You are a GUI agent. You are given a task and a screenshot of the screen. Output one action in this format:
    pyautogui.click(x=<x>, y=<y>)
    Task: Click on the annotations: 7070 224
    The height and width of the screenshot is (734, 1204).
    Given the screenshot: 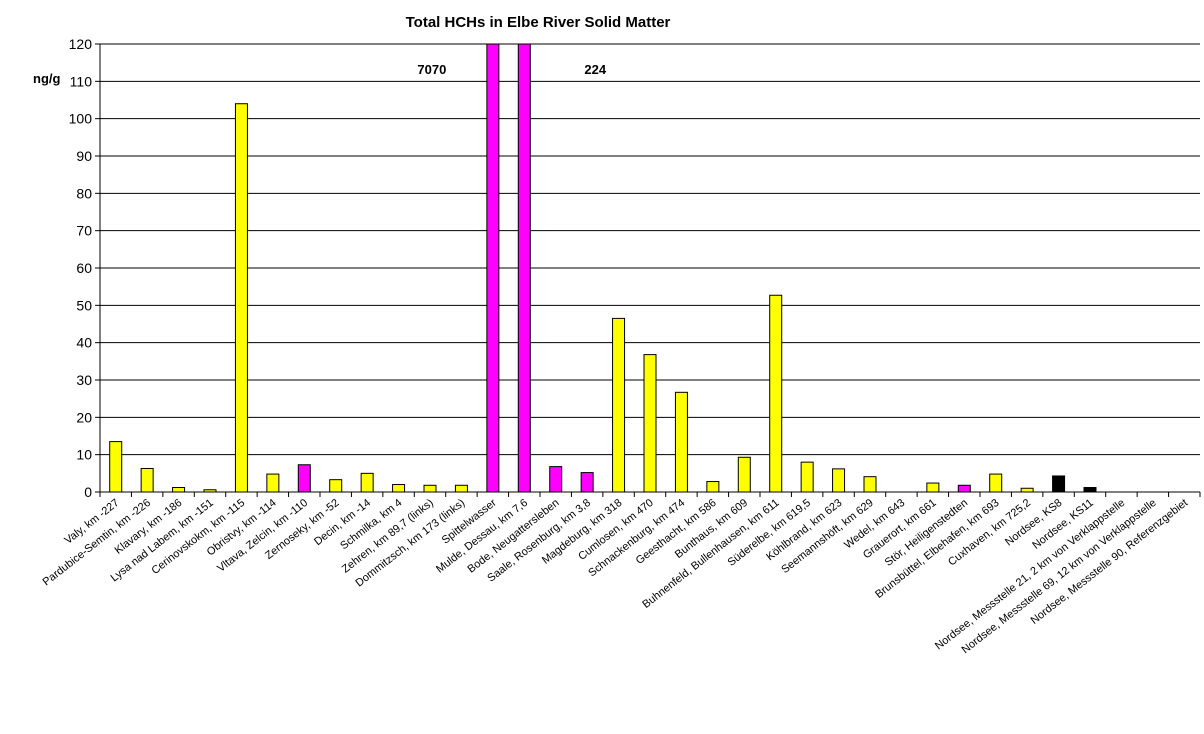 What is the action you would take?
    pyautogui.click(x=511, y=69)
    